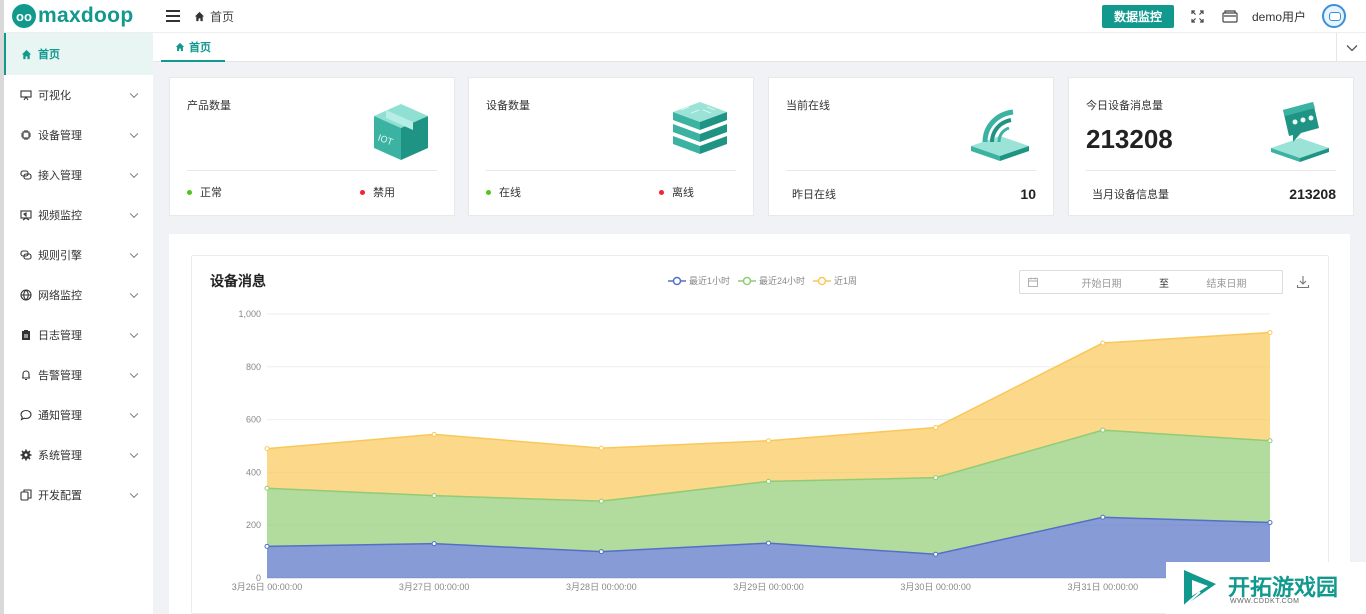  Describe the element at coordinates (611, 146) in the screenshot. I see `card-device-count: 设备数量 在线 离线` at that location.